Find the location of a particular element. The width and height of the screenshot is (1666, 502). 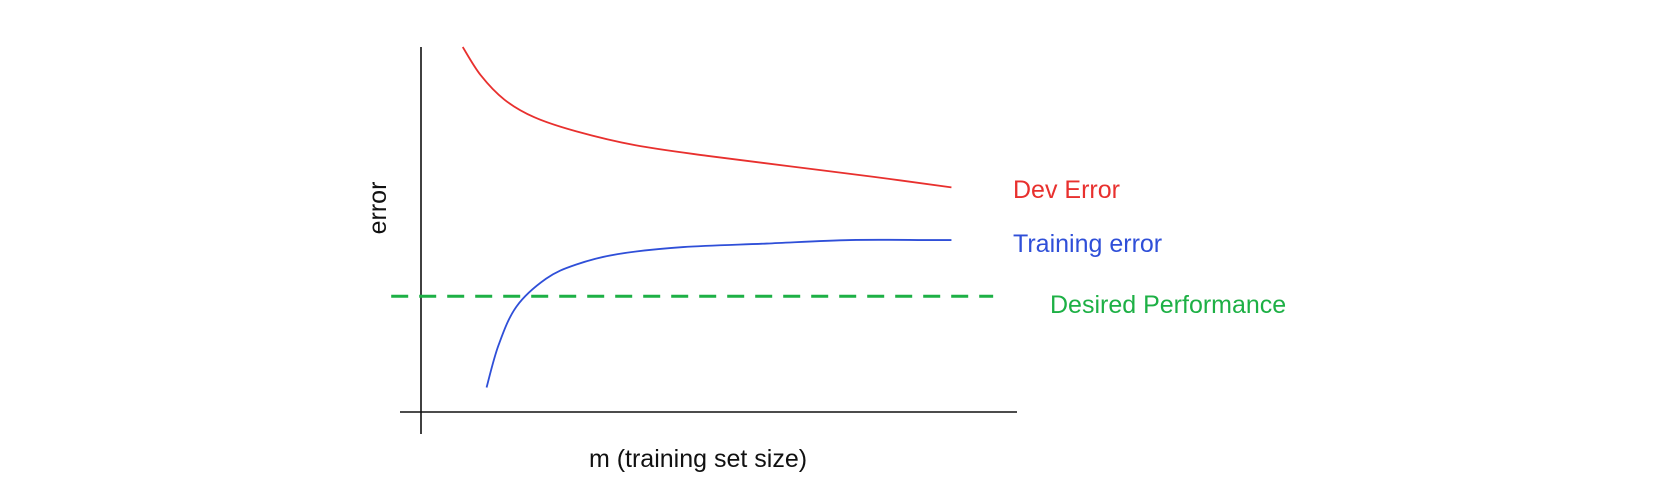

dev-error-label: Dev Error is located at coordinates (1066, 190).